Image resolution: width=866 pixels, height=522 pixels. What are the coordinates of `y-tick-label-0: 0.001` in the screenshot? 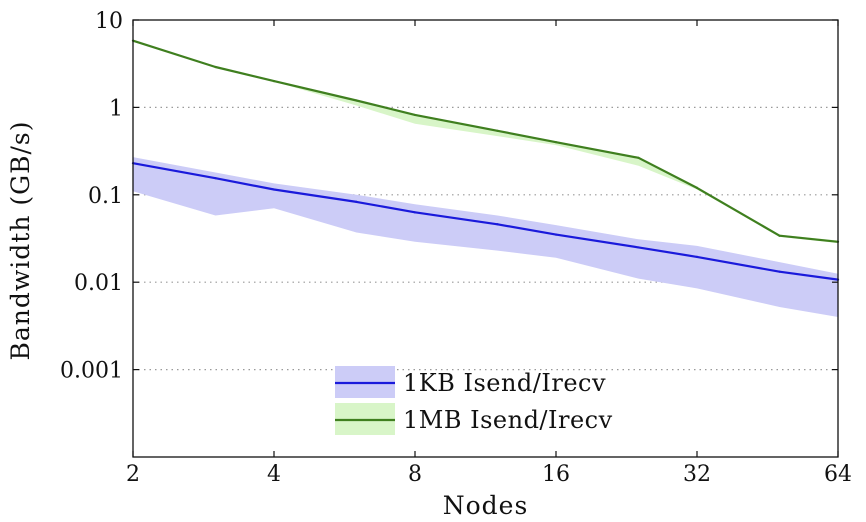 It's located at (91, 371).